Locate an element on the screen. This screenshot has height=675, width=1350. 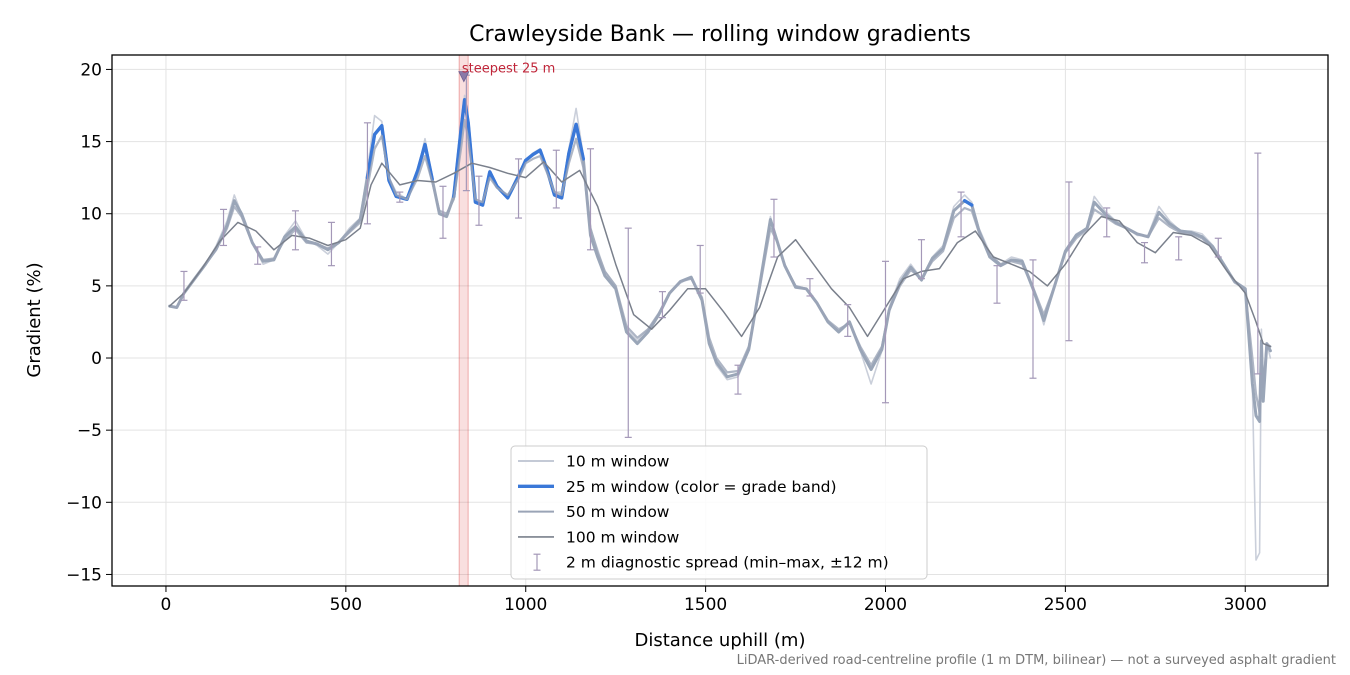
x-tick-label: 2500 is located at coordinates (1065, 605).